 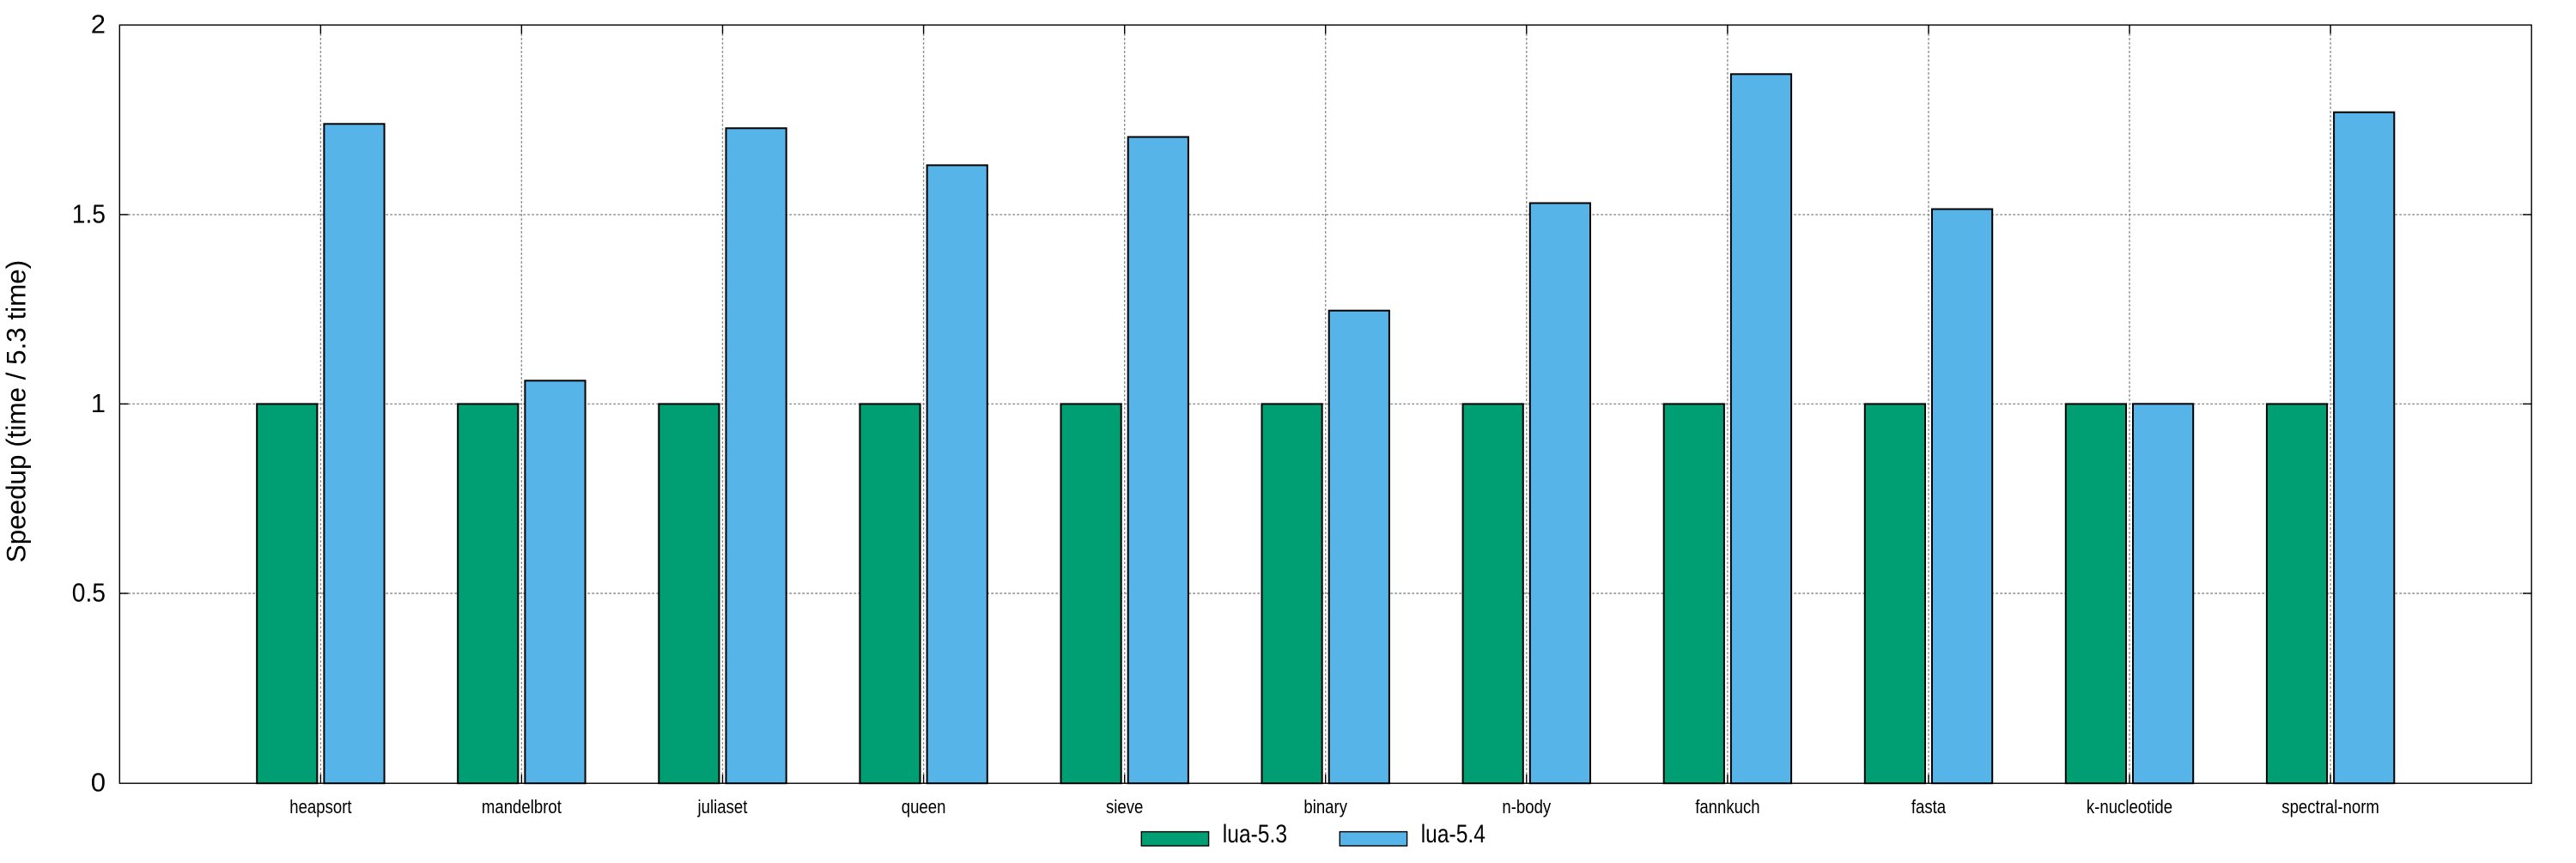 What do you see at coordinates (1255, 834) in the screenshot?
I see `svg-text: lua-5.3` at bounding box center [1255, 834].